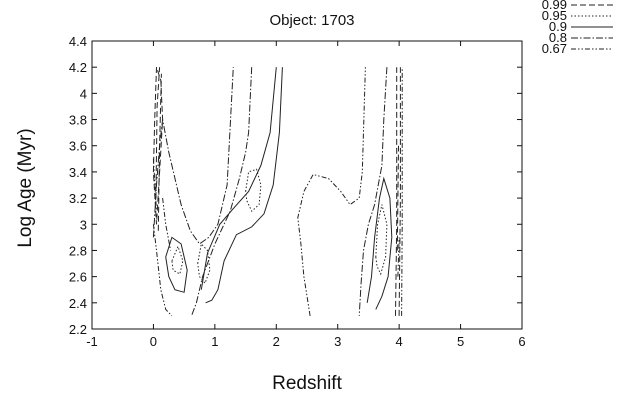 The image size is (621, 398). I want to click on x-tick-label: 3, so click(337, 341).